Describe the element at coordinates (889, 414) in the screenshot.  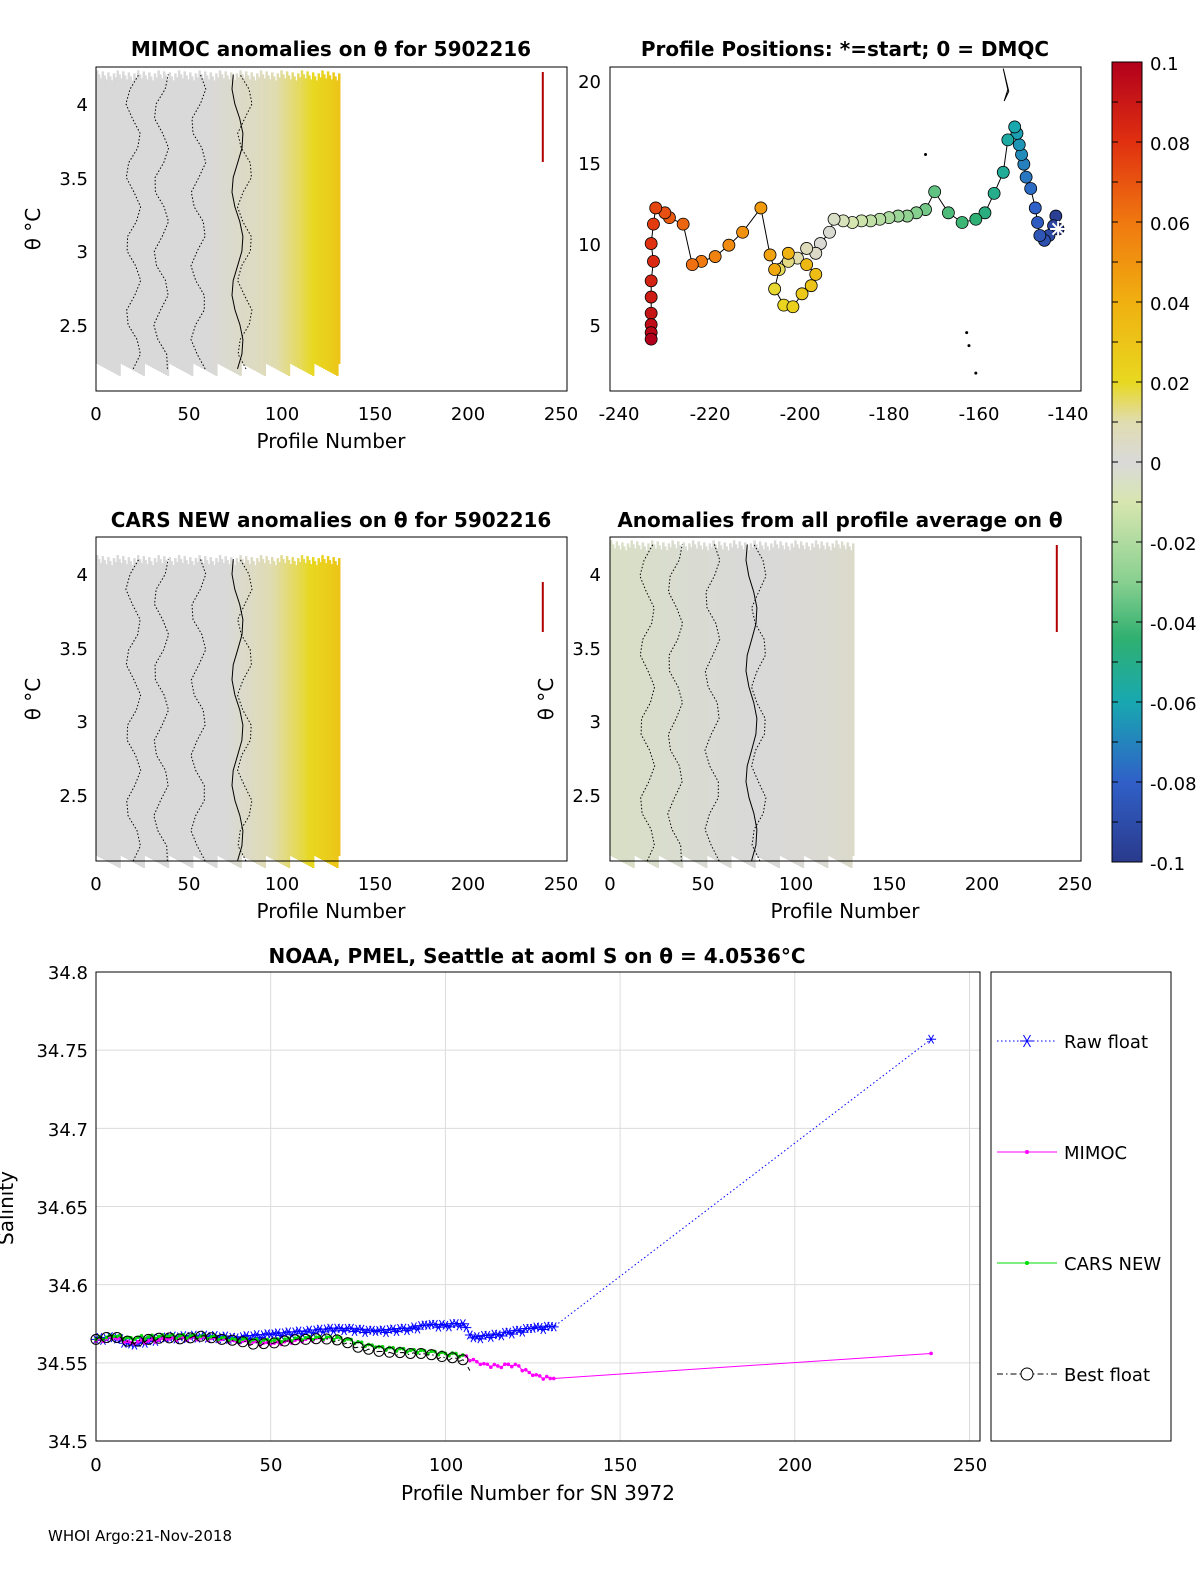
I see `x-tick-label: -180` at that location.